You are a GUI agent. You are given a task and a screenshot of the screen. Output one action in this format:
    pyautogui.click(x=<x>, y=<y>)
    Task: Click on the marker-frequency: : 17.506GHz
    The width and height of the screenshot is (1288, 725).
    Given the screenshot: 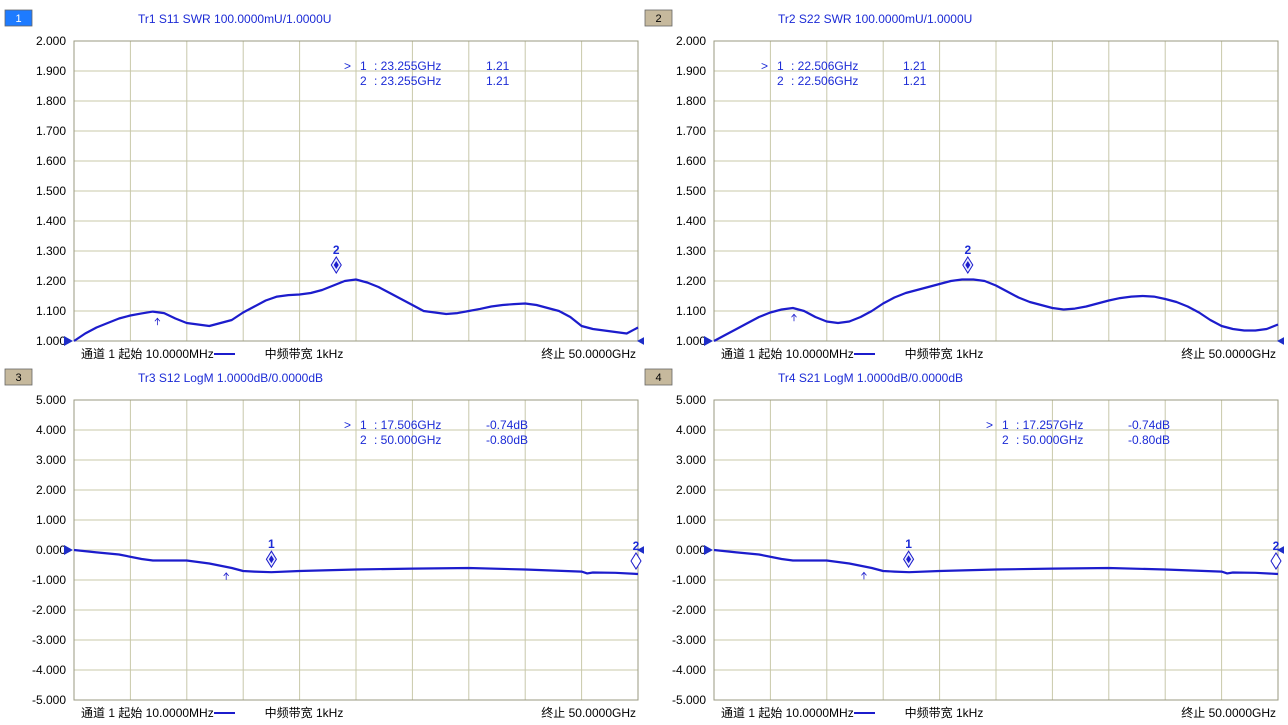 What is the action you would take?
    pyautogui.click(x=407, y=425)
    